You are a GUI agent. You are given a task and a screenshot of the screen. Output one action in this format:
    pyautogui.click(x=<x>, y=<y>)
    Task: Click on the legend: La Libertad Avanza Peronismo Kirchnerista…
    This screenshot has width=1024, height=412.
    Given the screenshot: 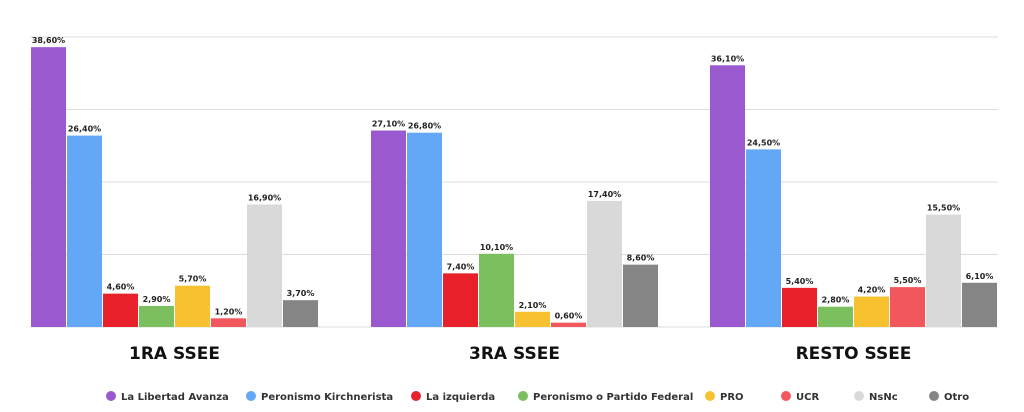 What is the action you would take?
    pyautogui.click(x=537, y=397)
    